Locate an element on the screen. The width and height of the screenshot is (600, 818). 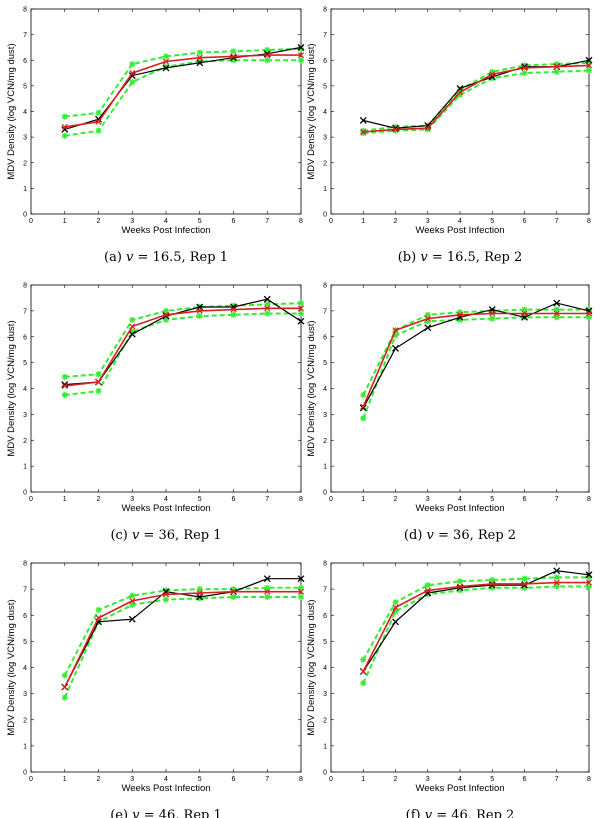
x-tick-label: 8 is located at coordinates (589, 499).